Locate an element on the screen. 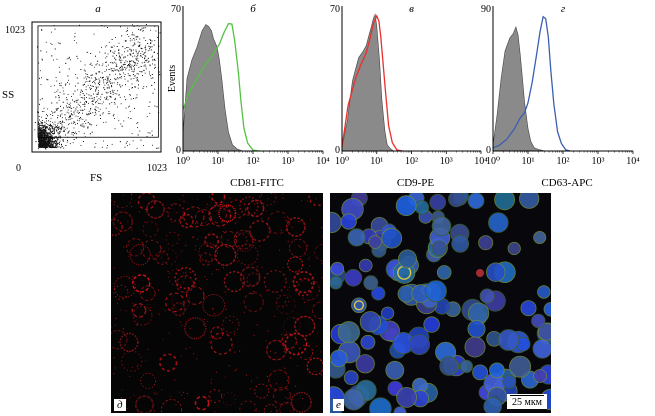 The image size is (655, 416). x-tick-label: 10⁴ is located at coordinates (481, 161).